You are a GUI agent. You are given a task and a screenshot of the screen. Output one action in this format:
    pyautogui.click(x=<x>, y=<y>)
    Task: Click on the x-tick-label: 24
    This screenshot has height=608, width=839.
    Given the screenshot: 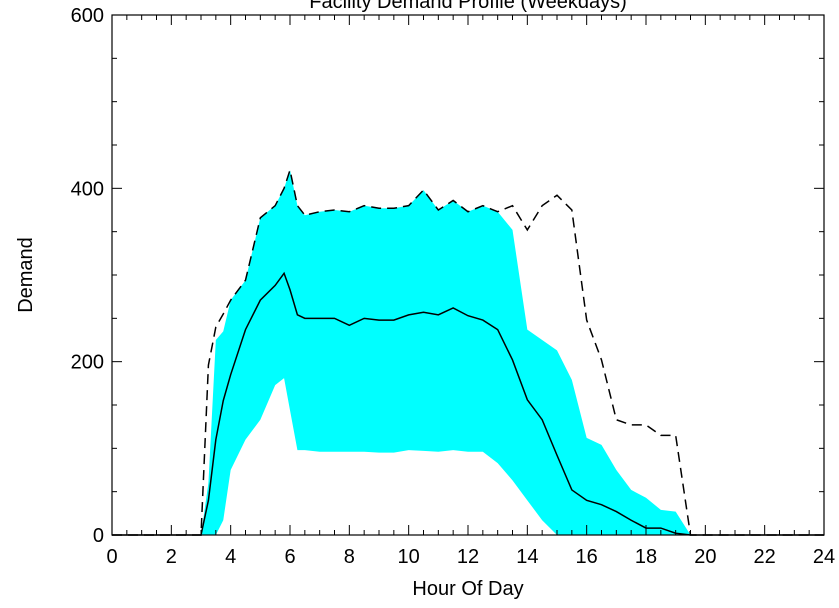 What is the action you would take?
    pyautogui.click(x=824, y=557)
    